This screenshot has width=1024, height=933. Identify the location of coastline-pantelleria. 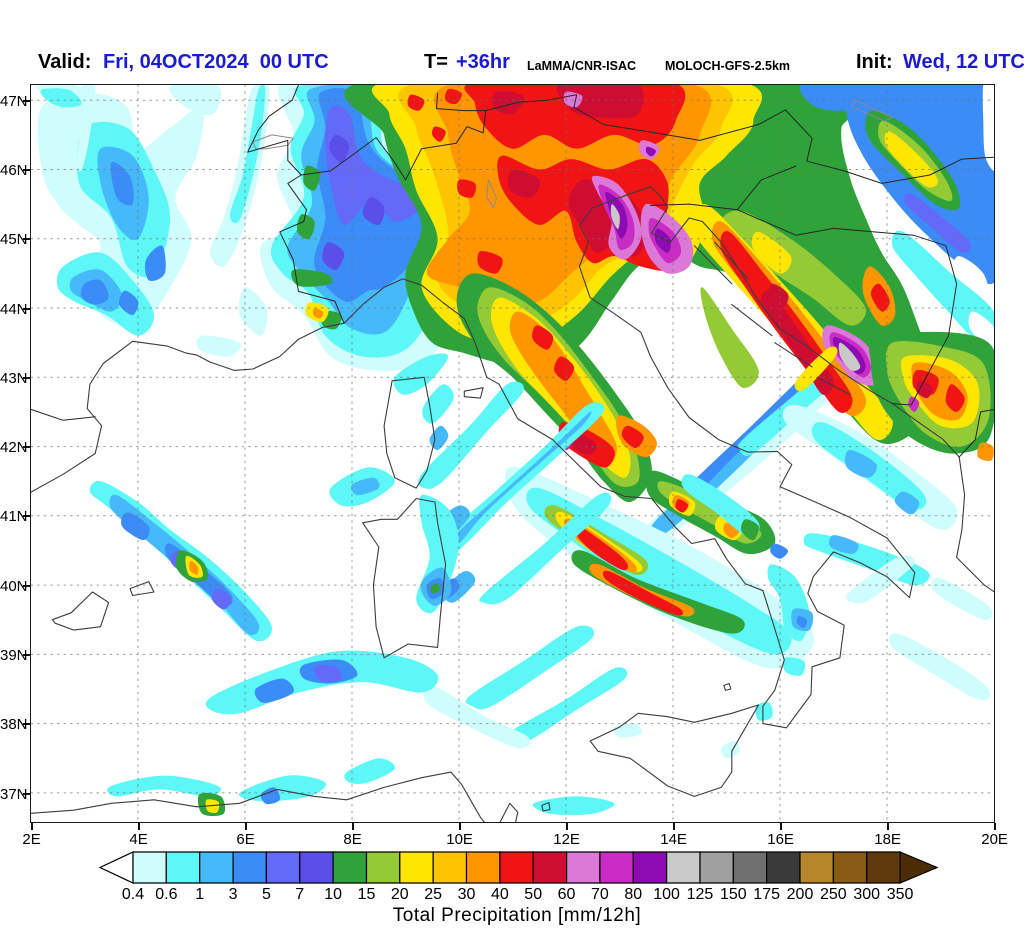
(546, 807).